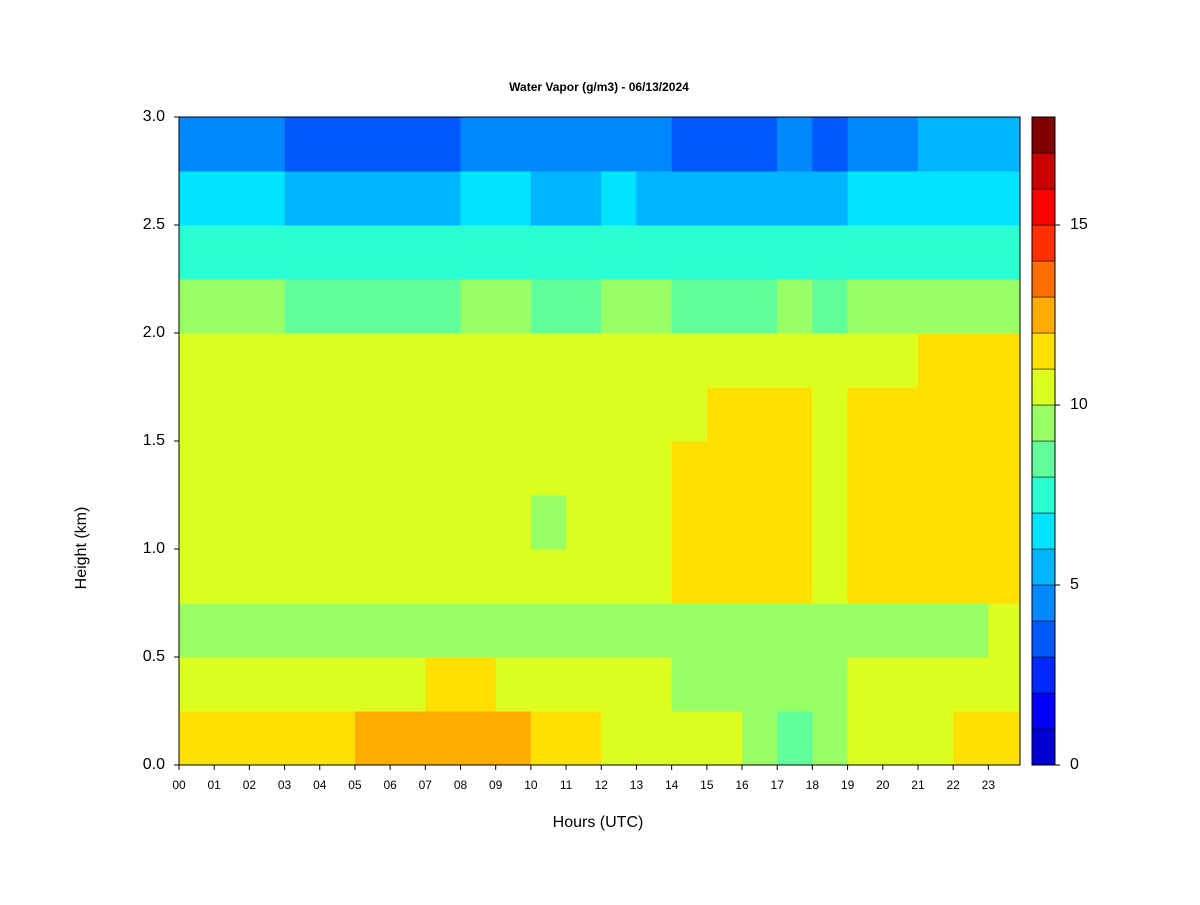 The image size is (1200, 905). Describe the element at coordinates (672, 785) in the screenshot. I see `x-tick-label: 14` at that location.